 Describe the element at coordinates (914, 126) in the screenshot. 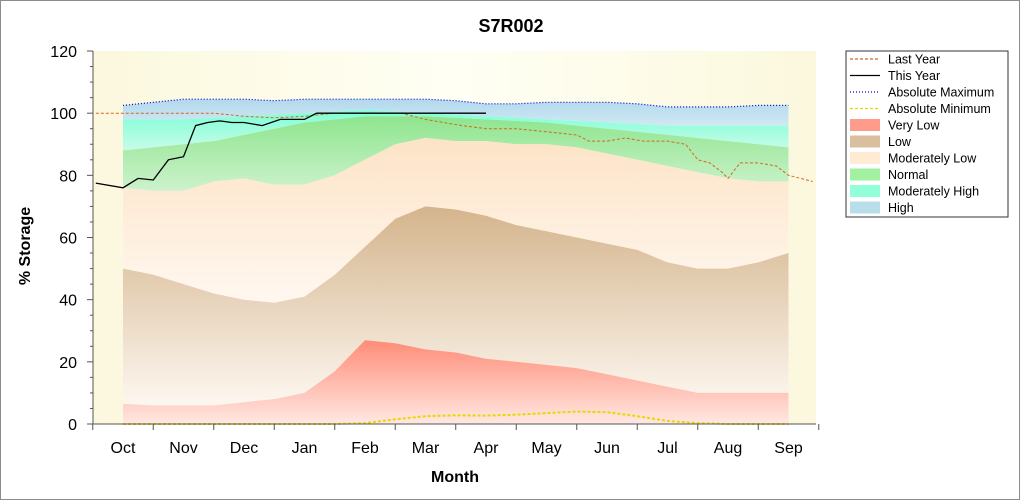

I see `legend-label: Very Low` at that location.